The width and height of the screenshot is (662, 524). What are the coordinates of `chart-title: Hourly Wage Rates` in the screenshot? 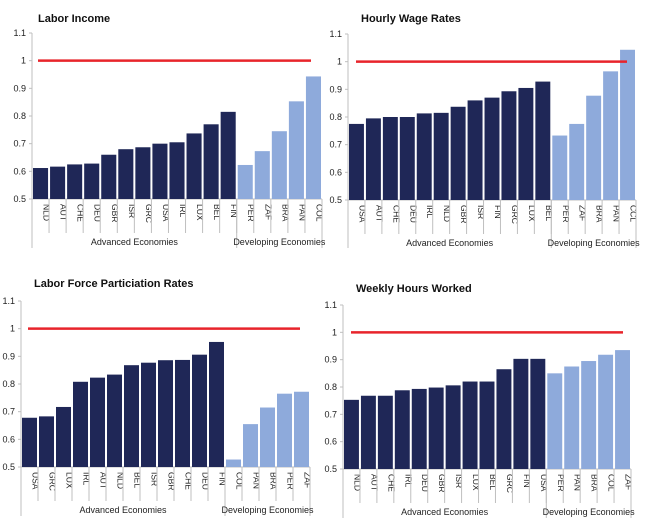 It's located at (411, 19).